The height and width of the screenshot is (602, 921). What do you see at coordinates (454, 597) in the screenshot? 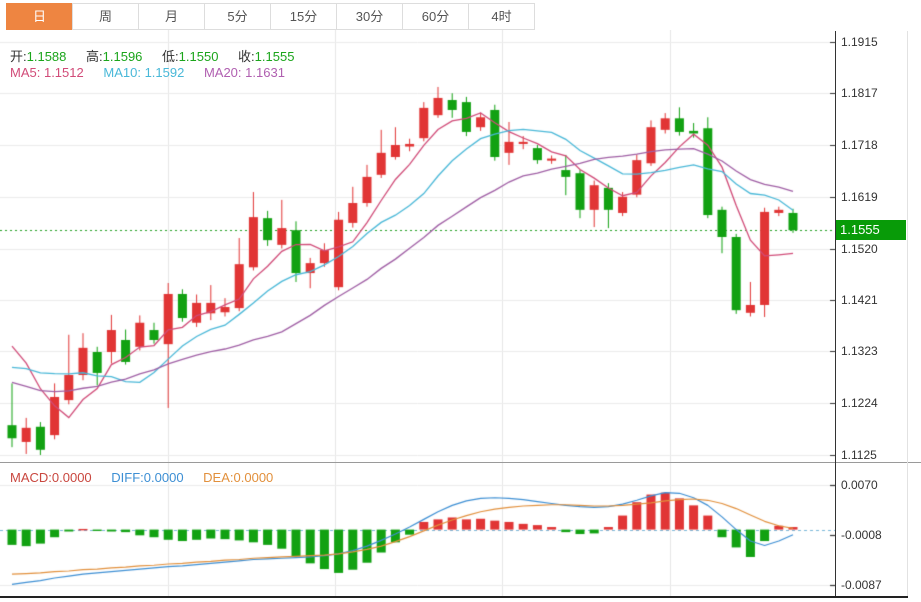
I see `chart-bottom-border` at bounding box center [454, 597].